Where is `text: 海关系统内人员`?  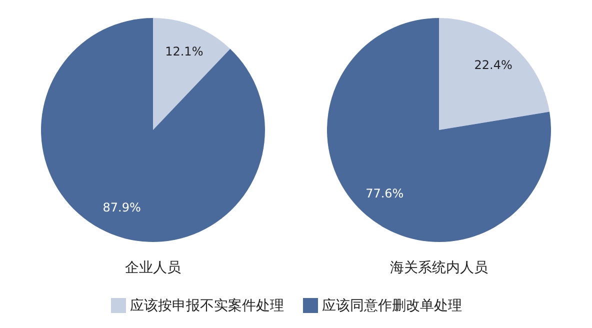 text: 海关系统内人员 is located at coordinates (439, 268).